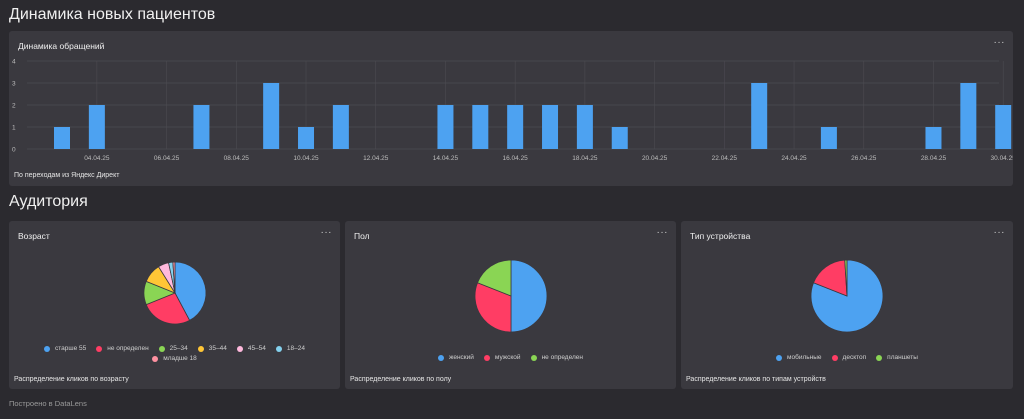 The height and width of the screenshot is (419, 1024). I want to click on x-tick-label: 14.04.25, so click(446, 158).